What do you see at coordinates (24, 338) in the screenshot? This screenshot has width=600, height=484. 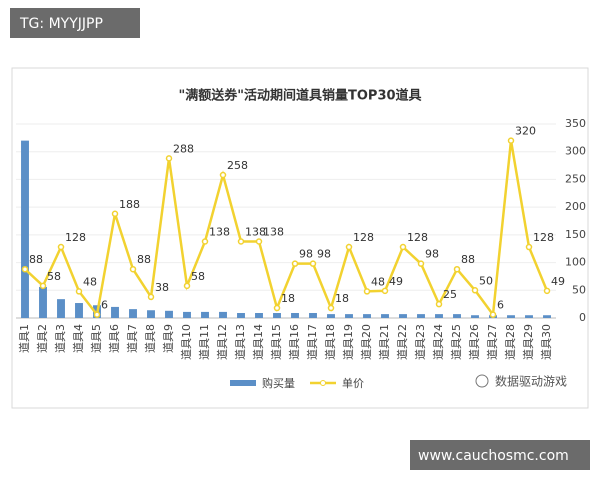 I see `x-tick-label: 道具1` at bounding box center [24, 338].